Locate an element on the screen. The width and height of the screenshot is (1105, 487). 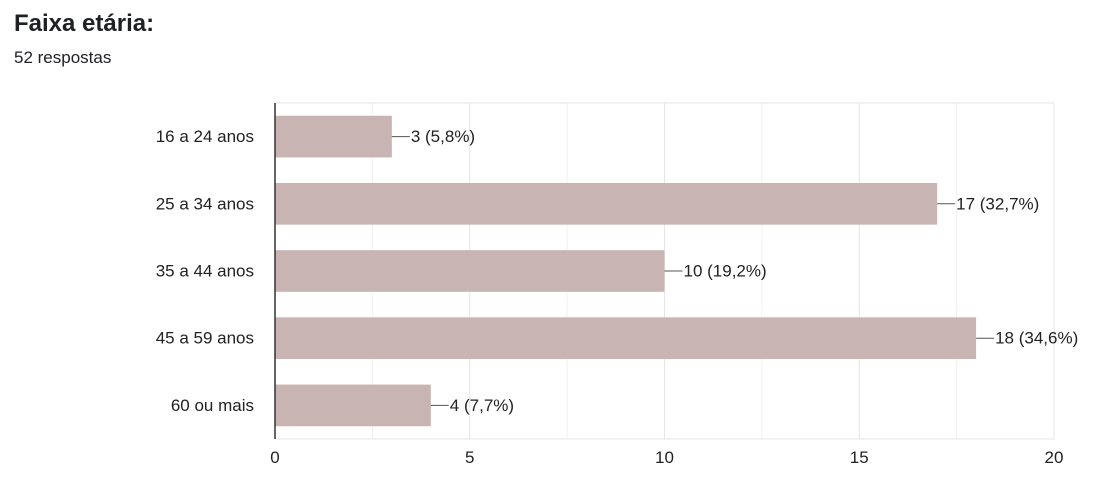
category-label: 35 a 44 anos is located at coordinates (205, 271).